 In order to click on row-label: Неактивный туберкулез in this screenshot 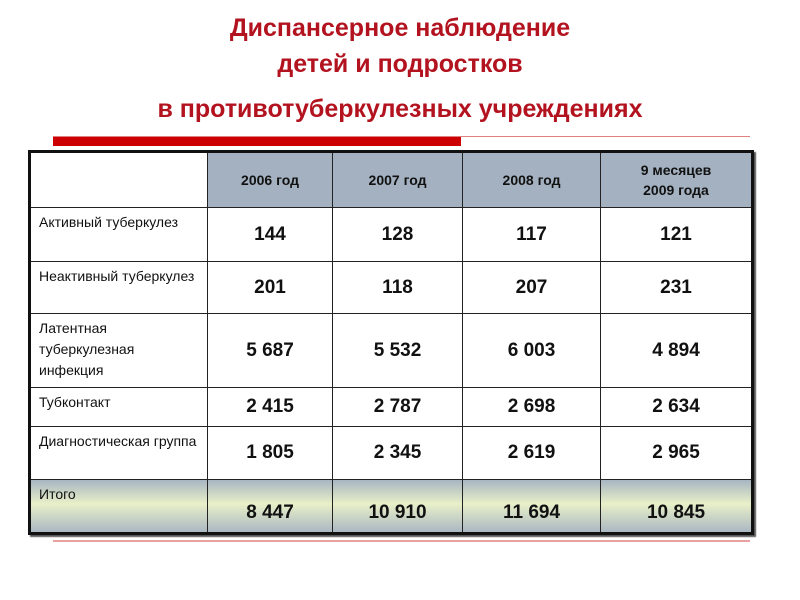, I will do `click(118, 287)`.